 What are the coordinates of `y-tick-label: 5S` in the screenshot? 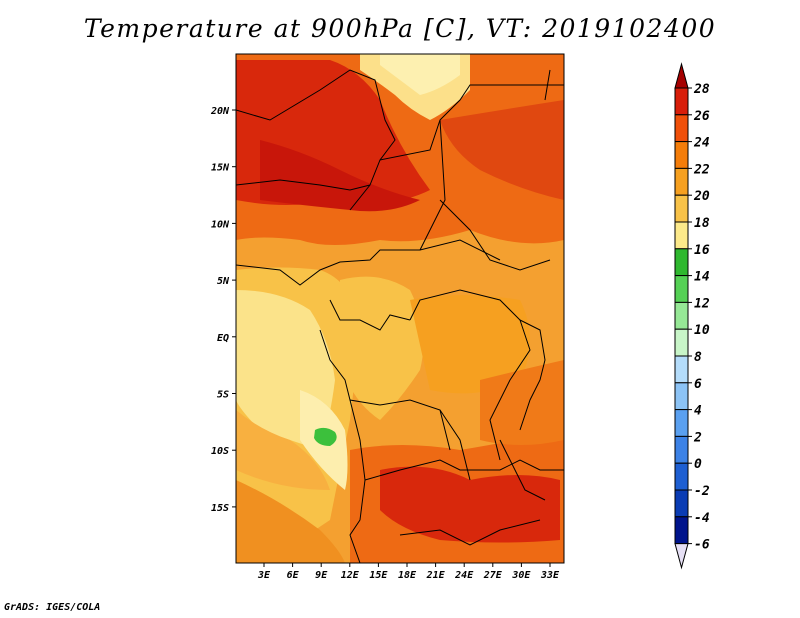 It's located at (223, 395).